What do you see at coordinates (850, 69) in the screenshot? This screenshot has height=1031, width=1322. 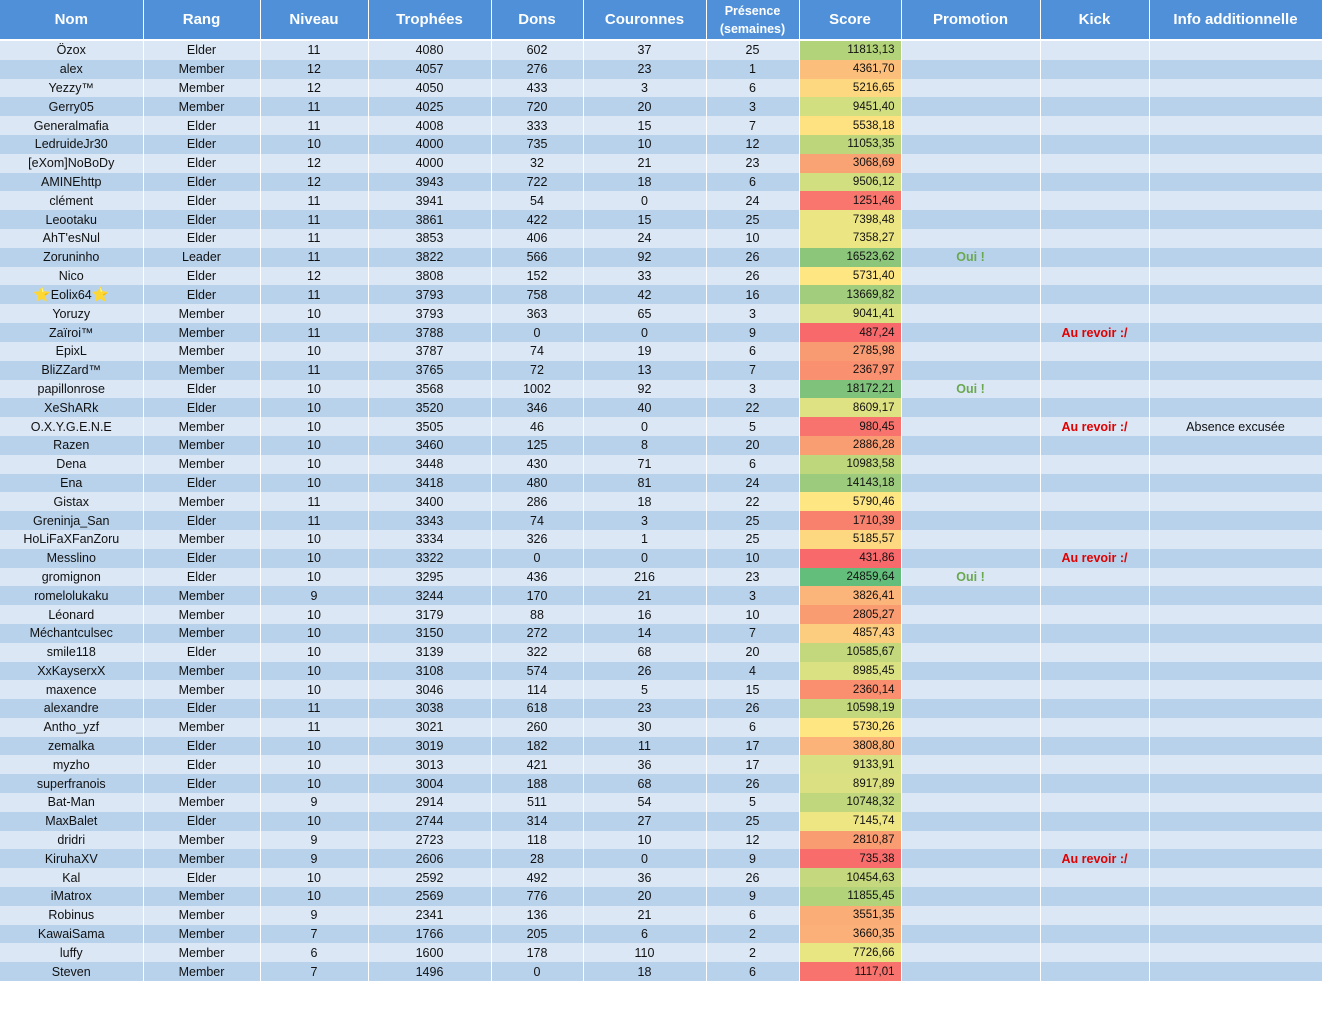 I see `score-cell: 4361,70` at bounding box center [850, 69].